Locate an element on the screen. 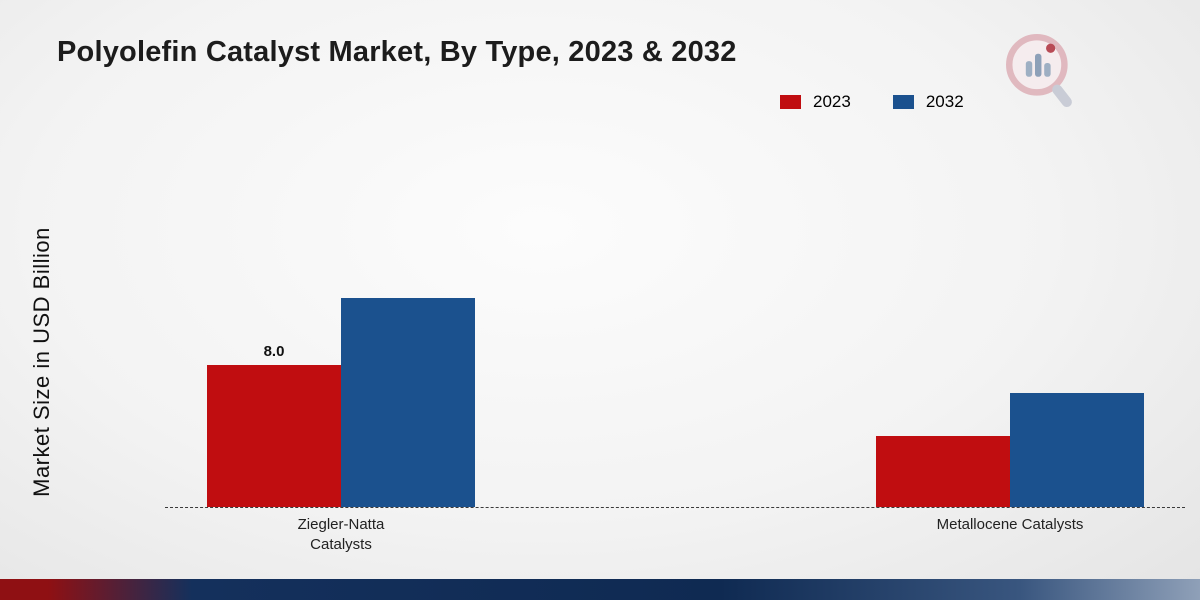  bar-group-ziegler-natta-catalysts: 8.0 is located at coordinates (341, 402).